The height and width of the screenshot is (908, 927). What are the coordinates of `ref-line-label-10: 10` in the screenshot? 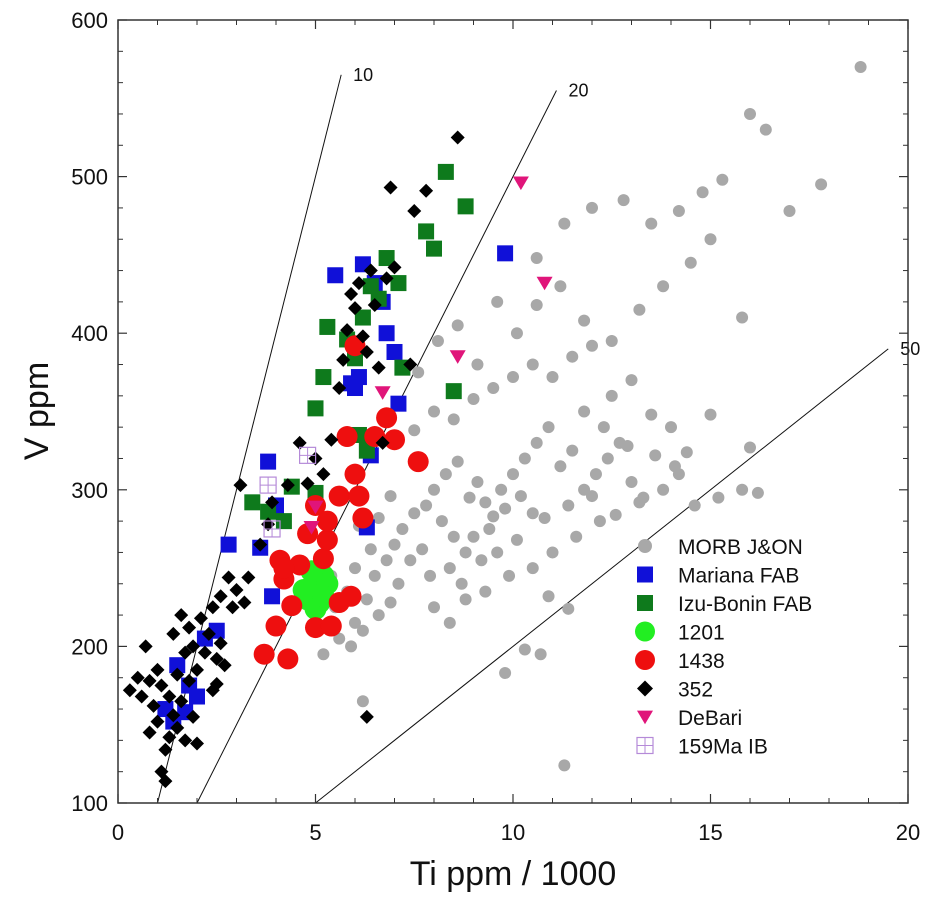 It's located at (363, 75).